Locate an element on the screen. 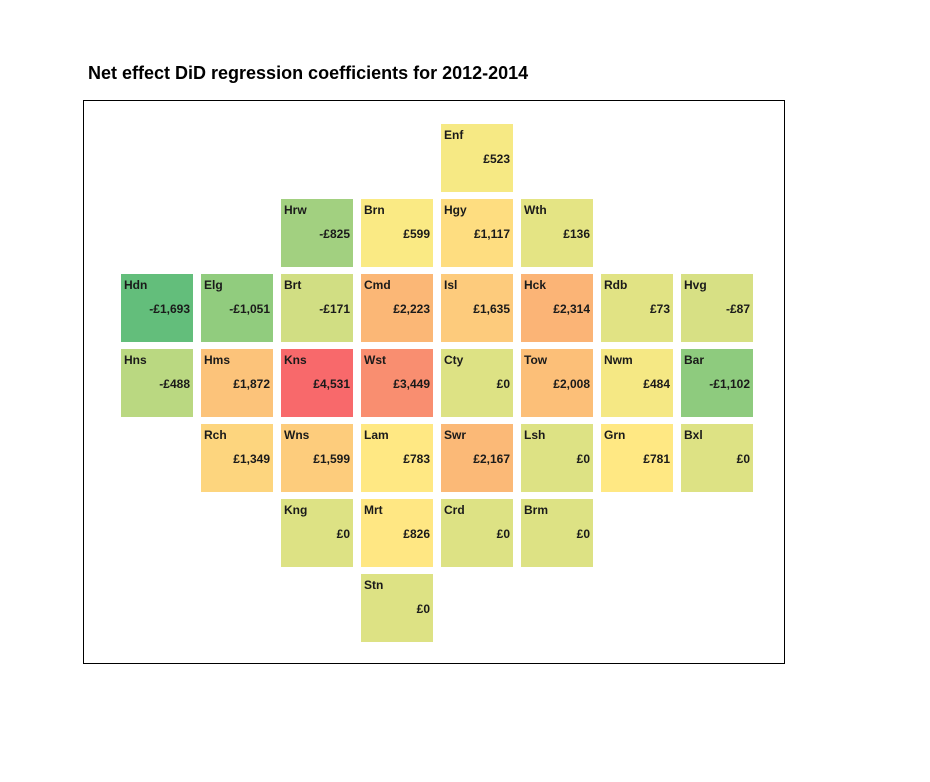 This screenshot has width=930, height=782. tile-wns: Wns £1,599 is located at coordinates (317, 458).